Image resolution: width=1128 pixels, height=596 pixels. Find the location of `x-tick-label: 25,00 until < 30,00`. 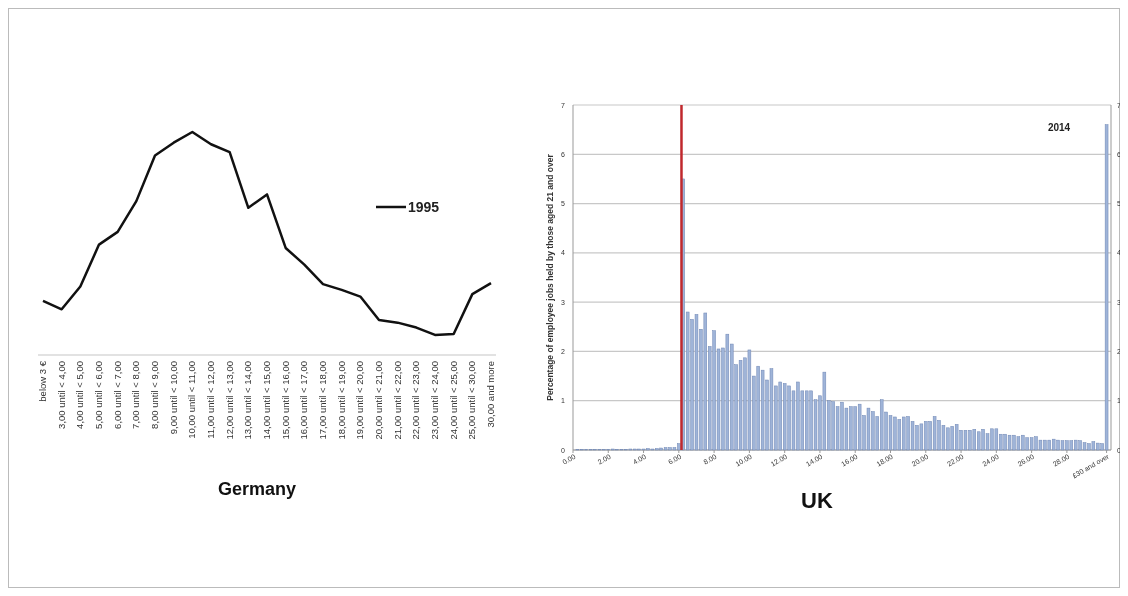

x-tick-label: 25,00 until < 30,00 is located at coordinates (472, 400).